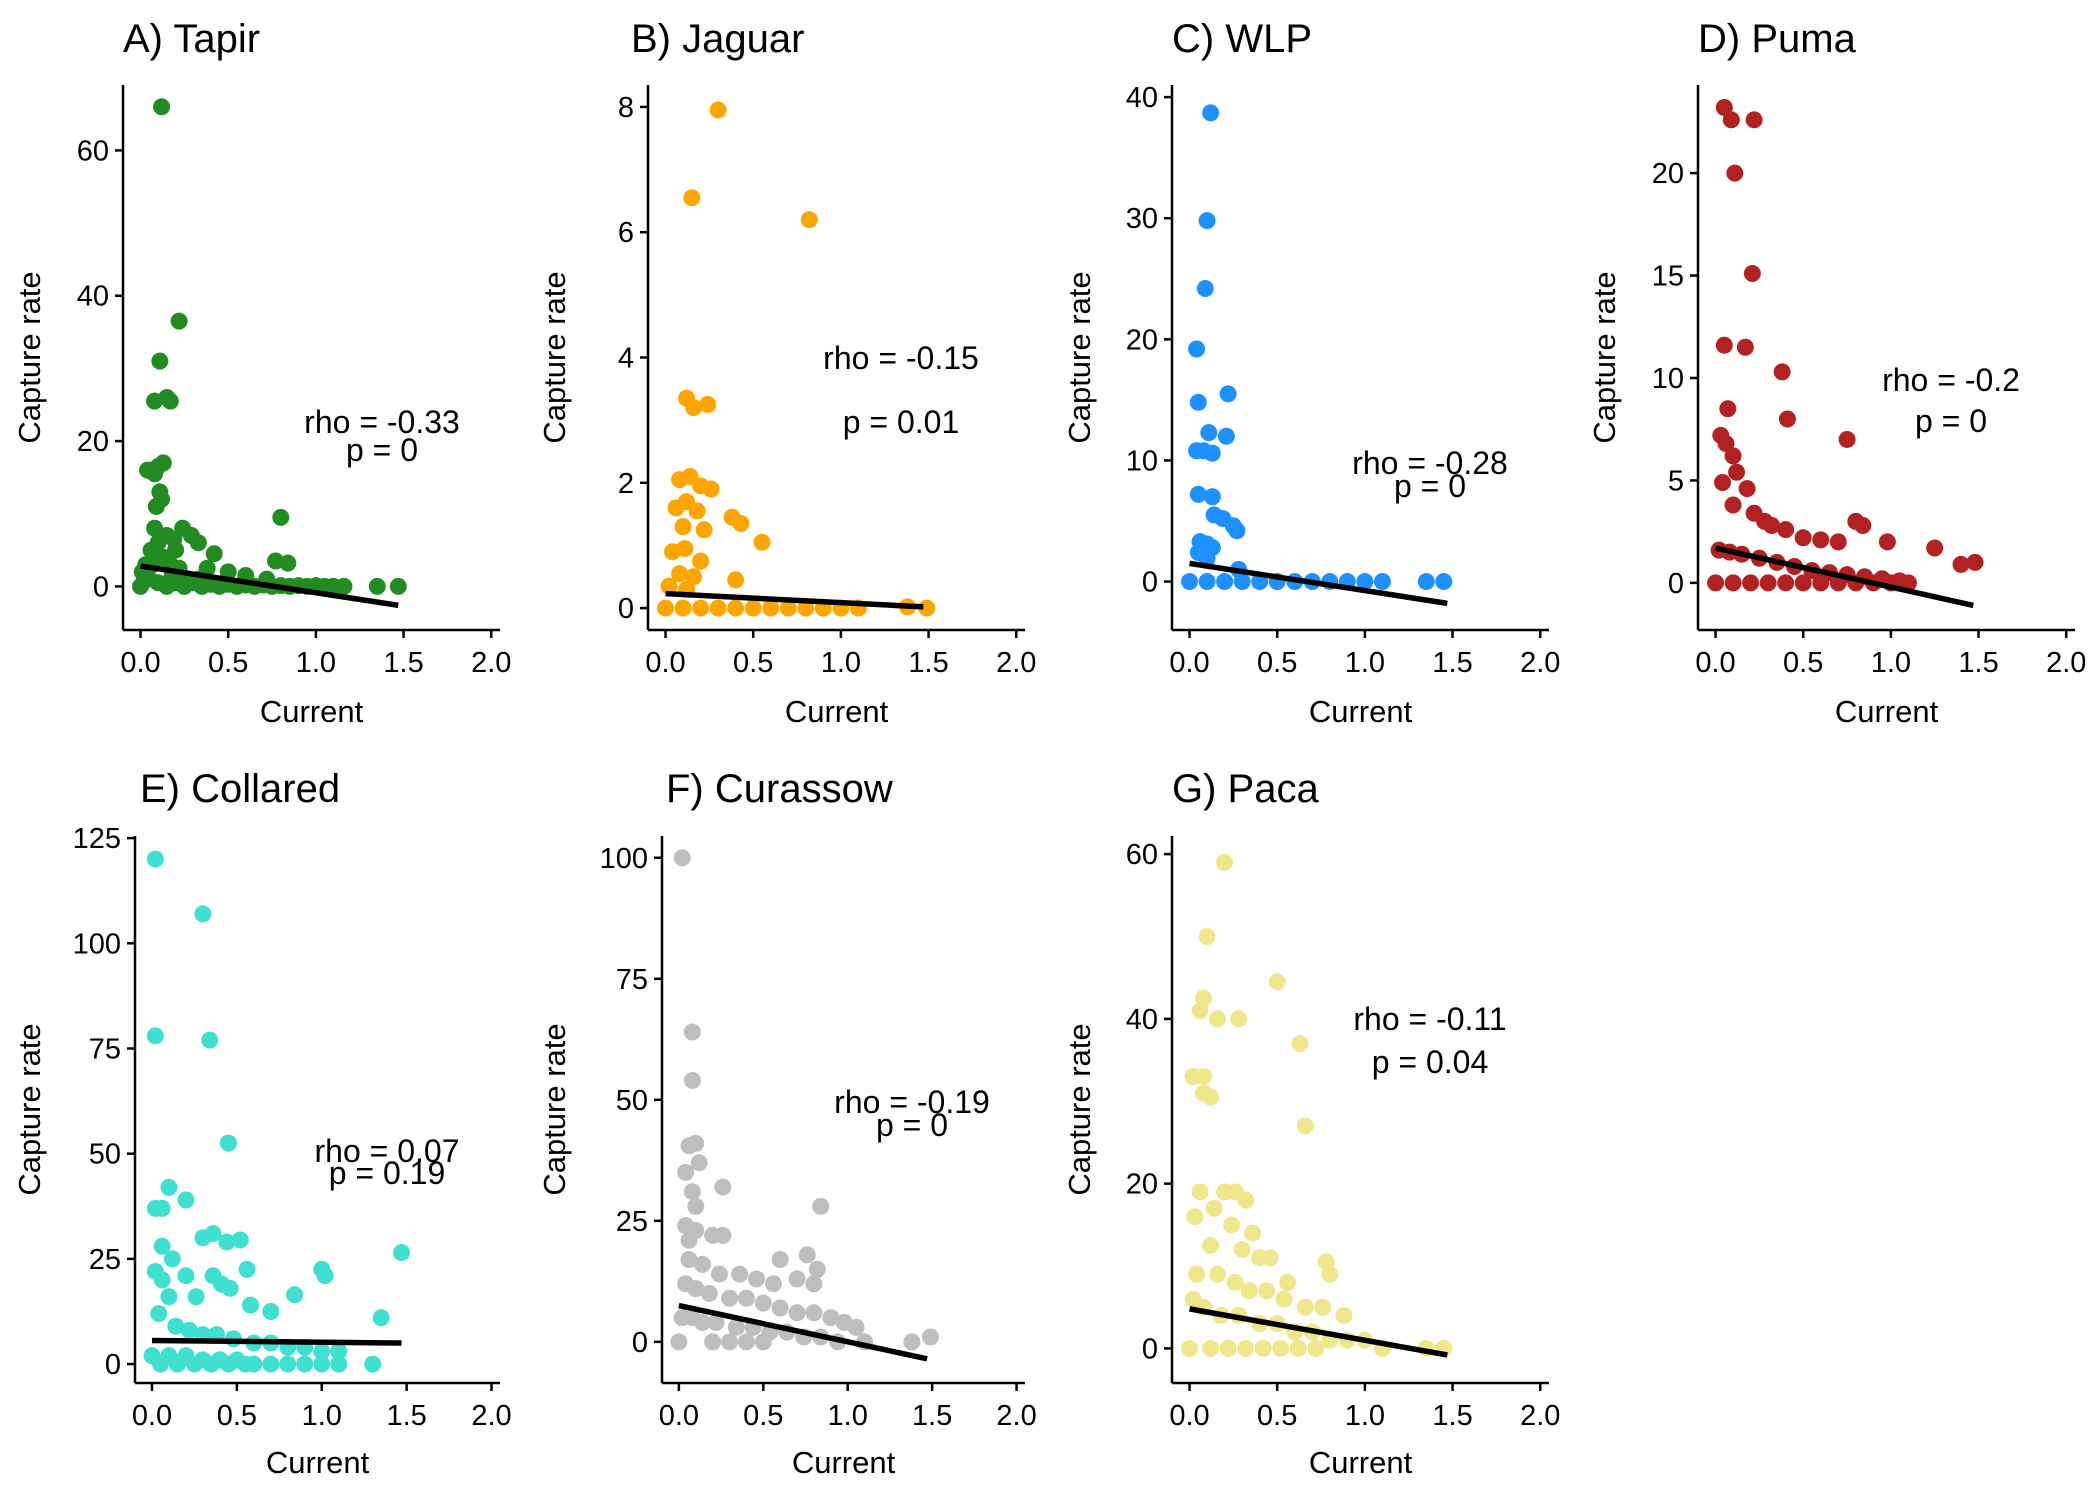 The width and height of the screenshot is (2100, 1500). What do you see at coordinates (491, 1416) in the screenshot?
I see `x-tick-label: 2.0` at bounding box center [491, 1416].